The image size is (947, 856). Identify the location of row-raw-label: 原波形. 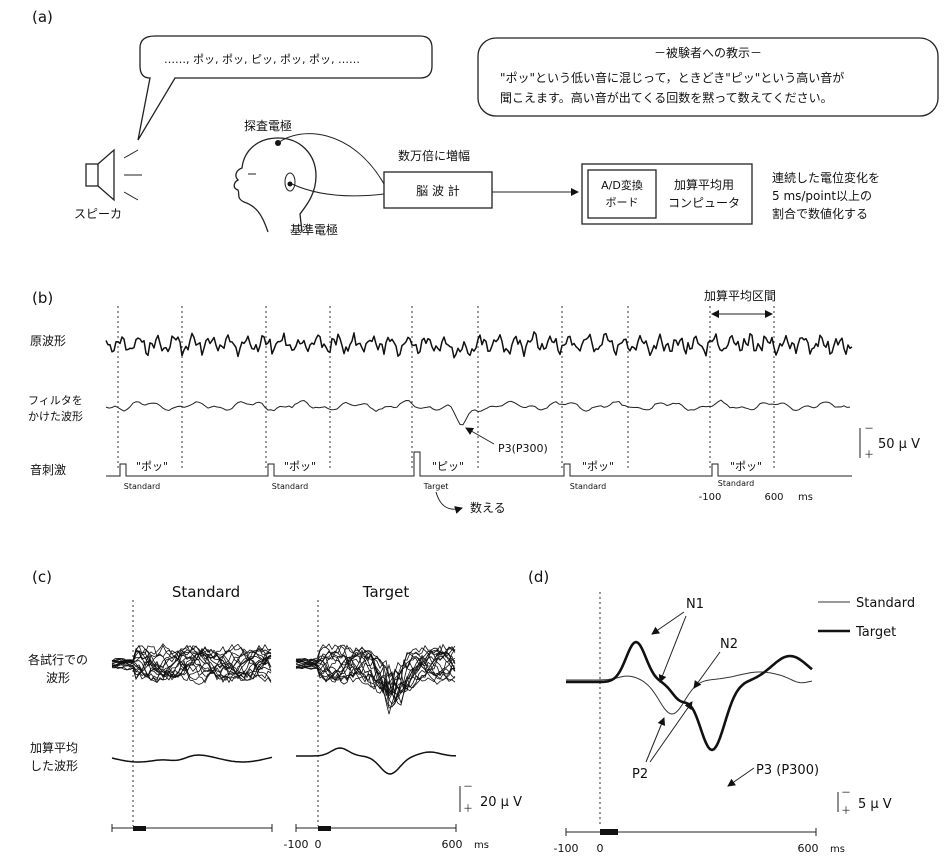
(48, 341).